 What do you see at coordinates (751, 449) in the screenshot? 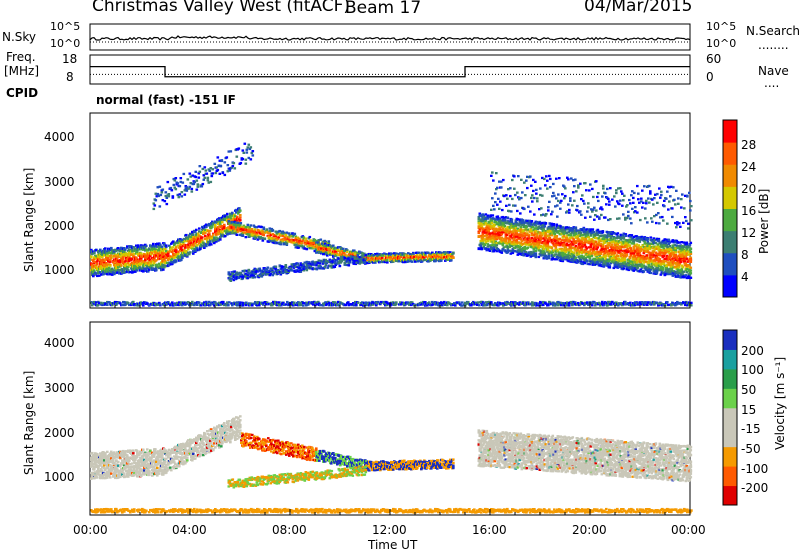
I see `vel-cb-tick-m50: -50` at bounding box center [751, 449].